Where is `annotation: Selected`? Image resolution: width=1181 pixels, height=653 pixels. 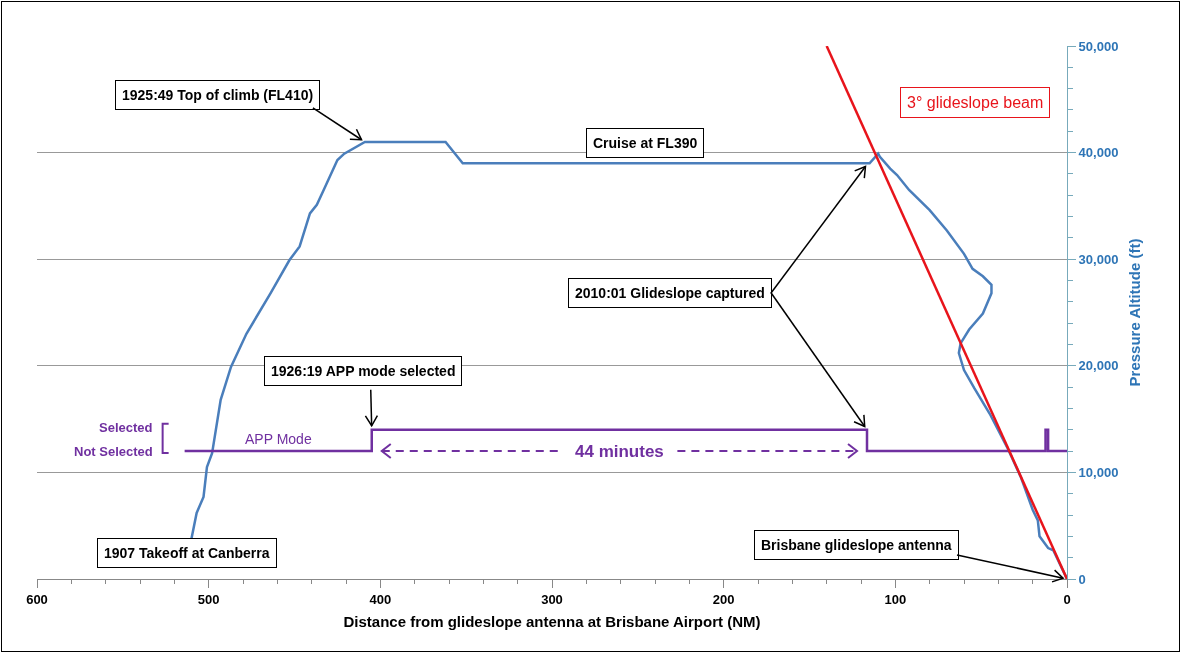 annotation: Selected is located at coordinates (126, 427).